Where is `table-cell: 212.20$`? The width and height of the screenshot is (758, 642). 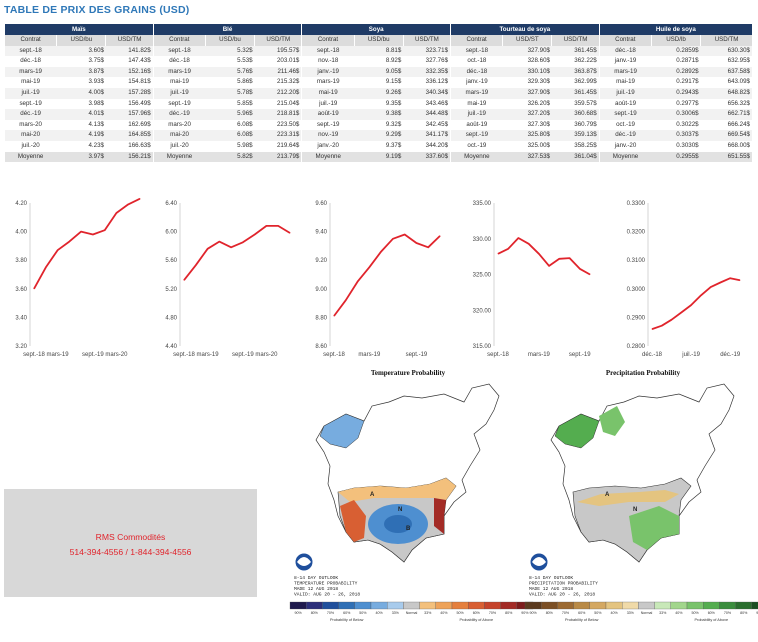
table-cell: 212.20$ is located at coordinates (278, 93).